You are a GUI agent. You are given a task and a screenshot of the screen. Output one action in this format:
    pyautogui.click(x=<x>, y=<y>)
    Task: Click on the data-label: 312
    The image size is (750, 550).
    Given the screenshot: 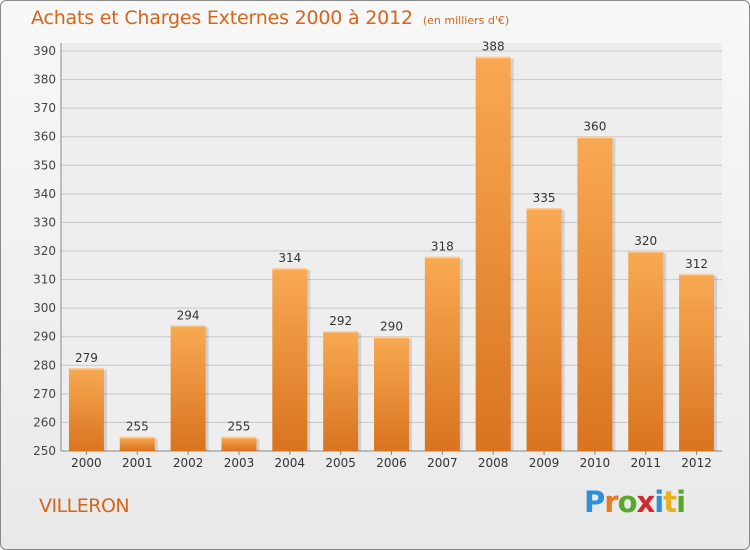 What is the action you would take?
    pyautogui.click(x=696, y=264)
    